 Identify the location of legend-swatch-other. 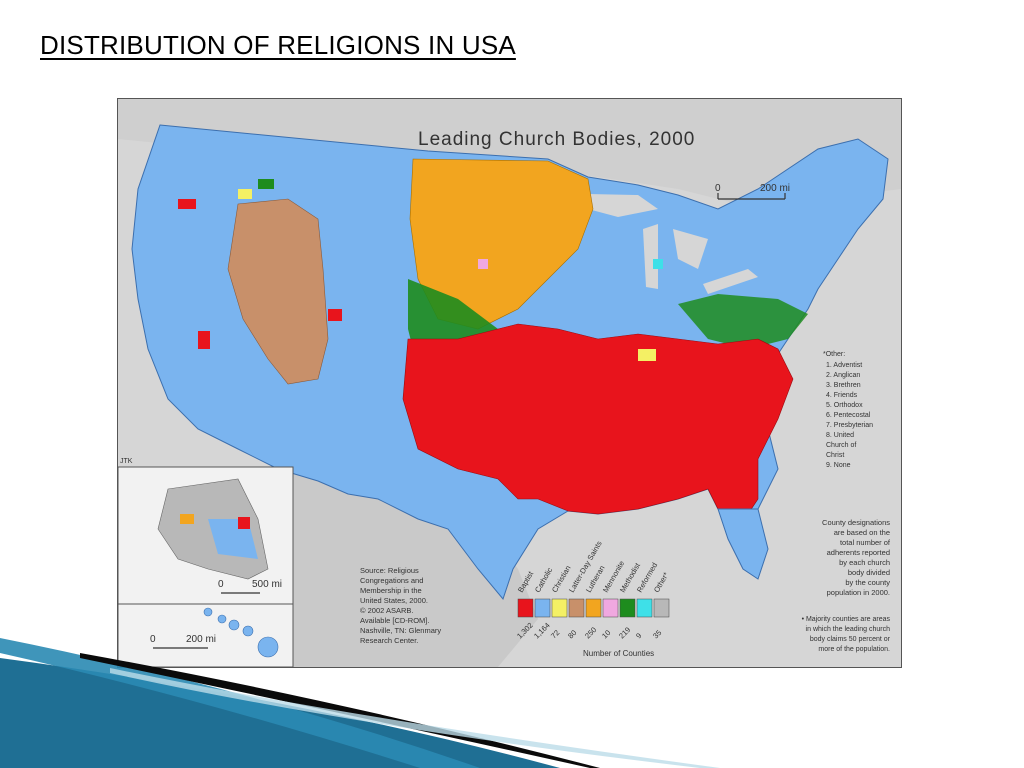
(661, 608).